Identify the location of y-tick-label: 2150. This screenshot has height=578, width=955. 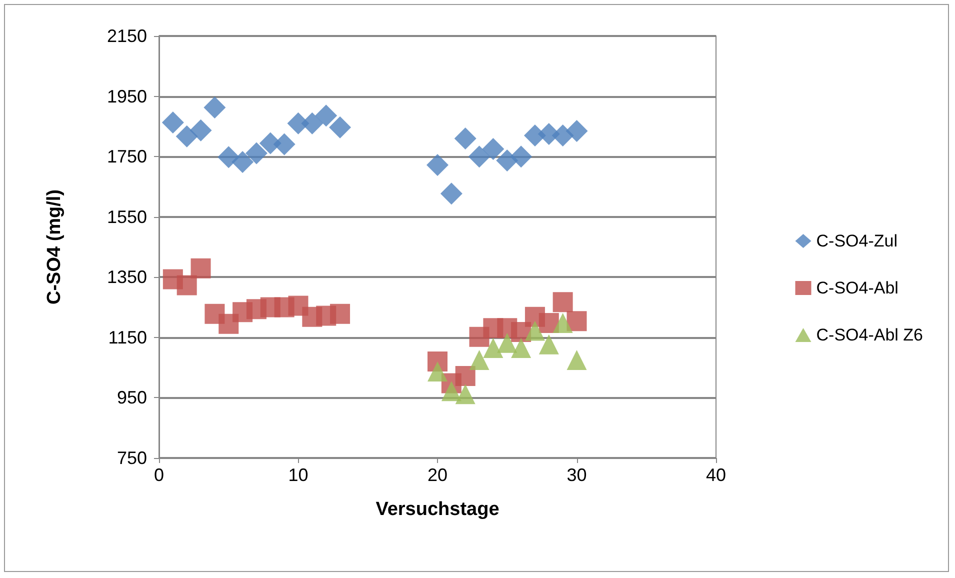
(126, 36).